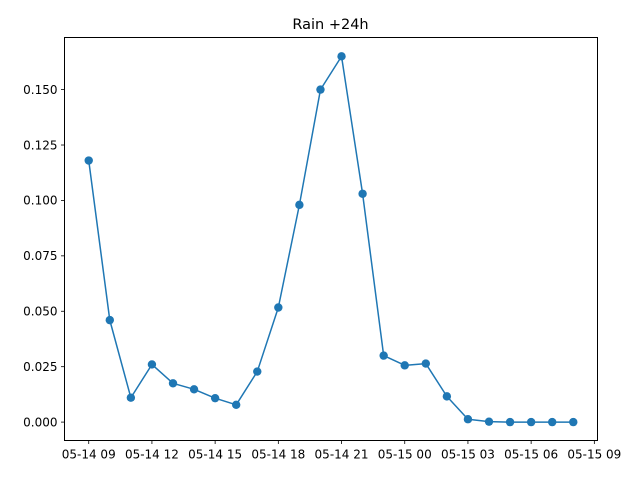 Image resolution: width=640 pixels, height=480 pixels. What do you see at coordinates (330, 25) in the screenshot?
I see `chart-title: Rain +24h` at bounding box center [330, 25].